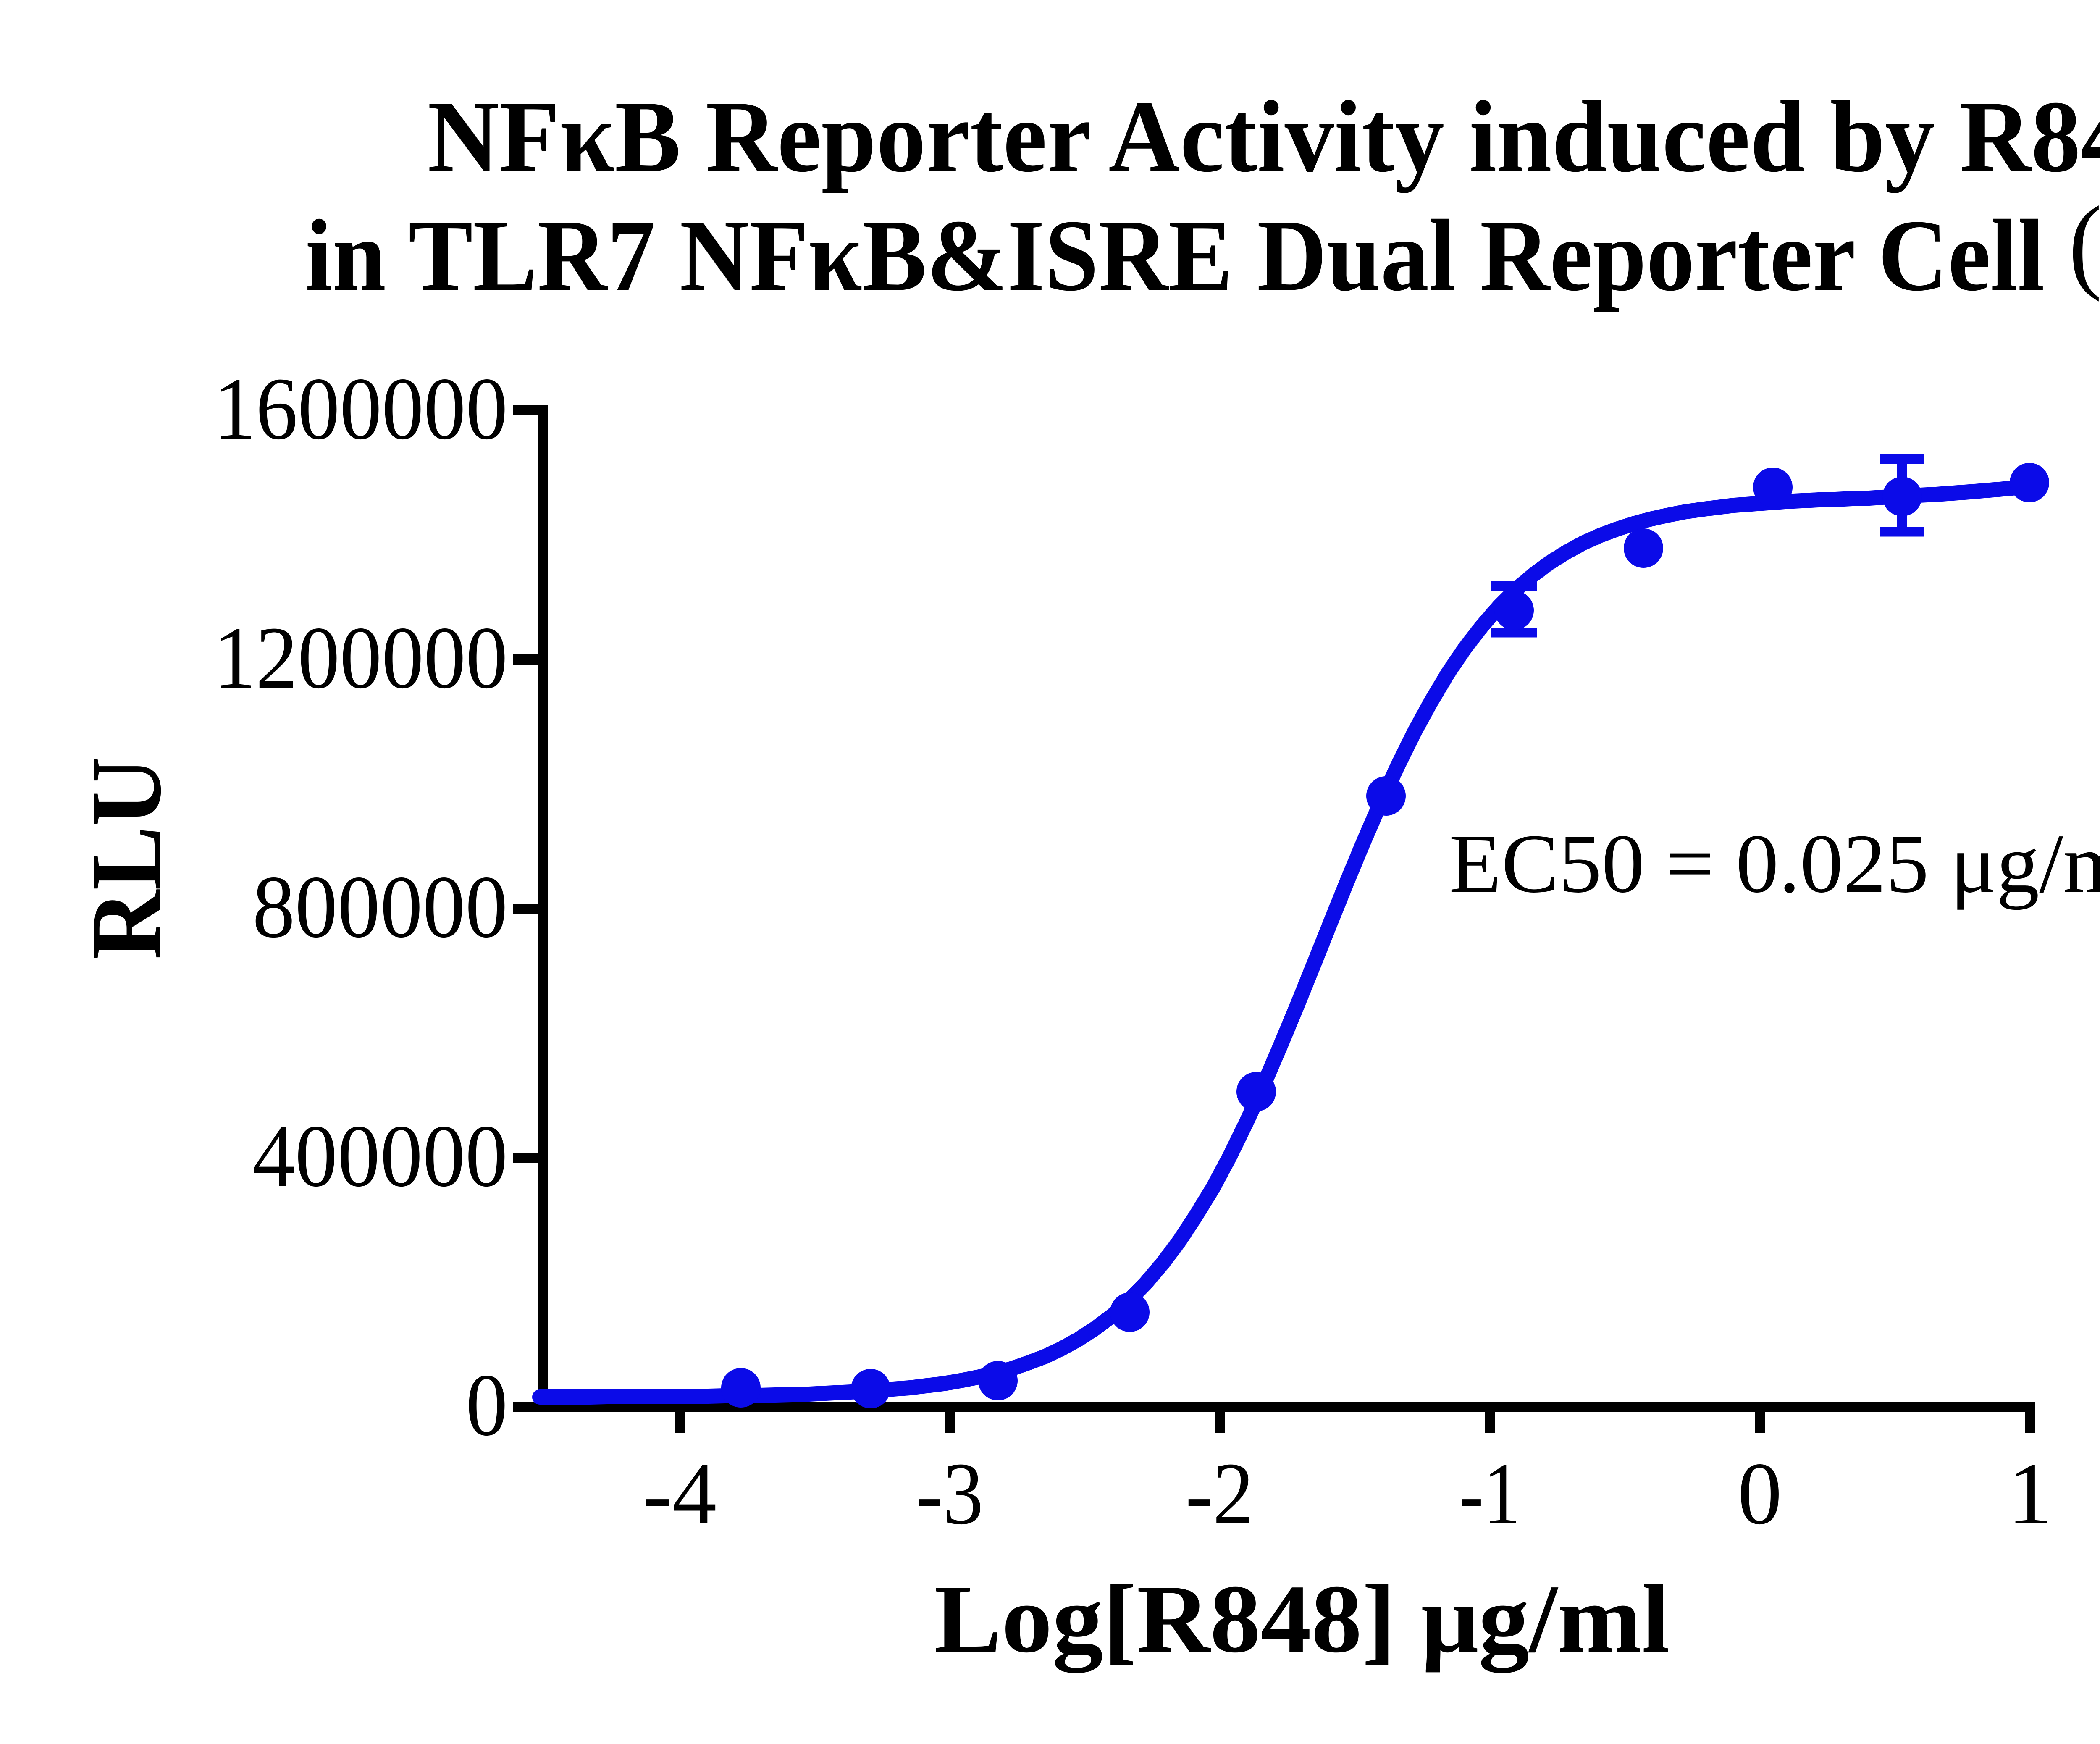 This screenshot has height=1744, width=2100. I want to click on svg-text: 800000, so click(380, 906).